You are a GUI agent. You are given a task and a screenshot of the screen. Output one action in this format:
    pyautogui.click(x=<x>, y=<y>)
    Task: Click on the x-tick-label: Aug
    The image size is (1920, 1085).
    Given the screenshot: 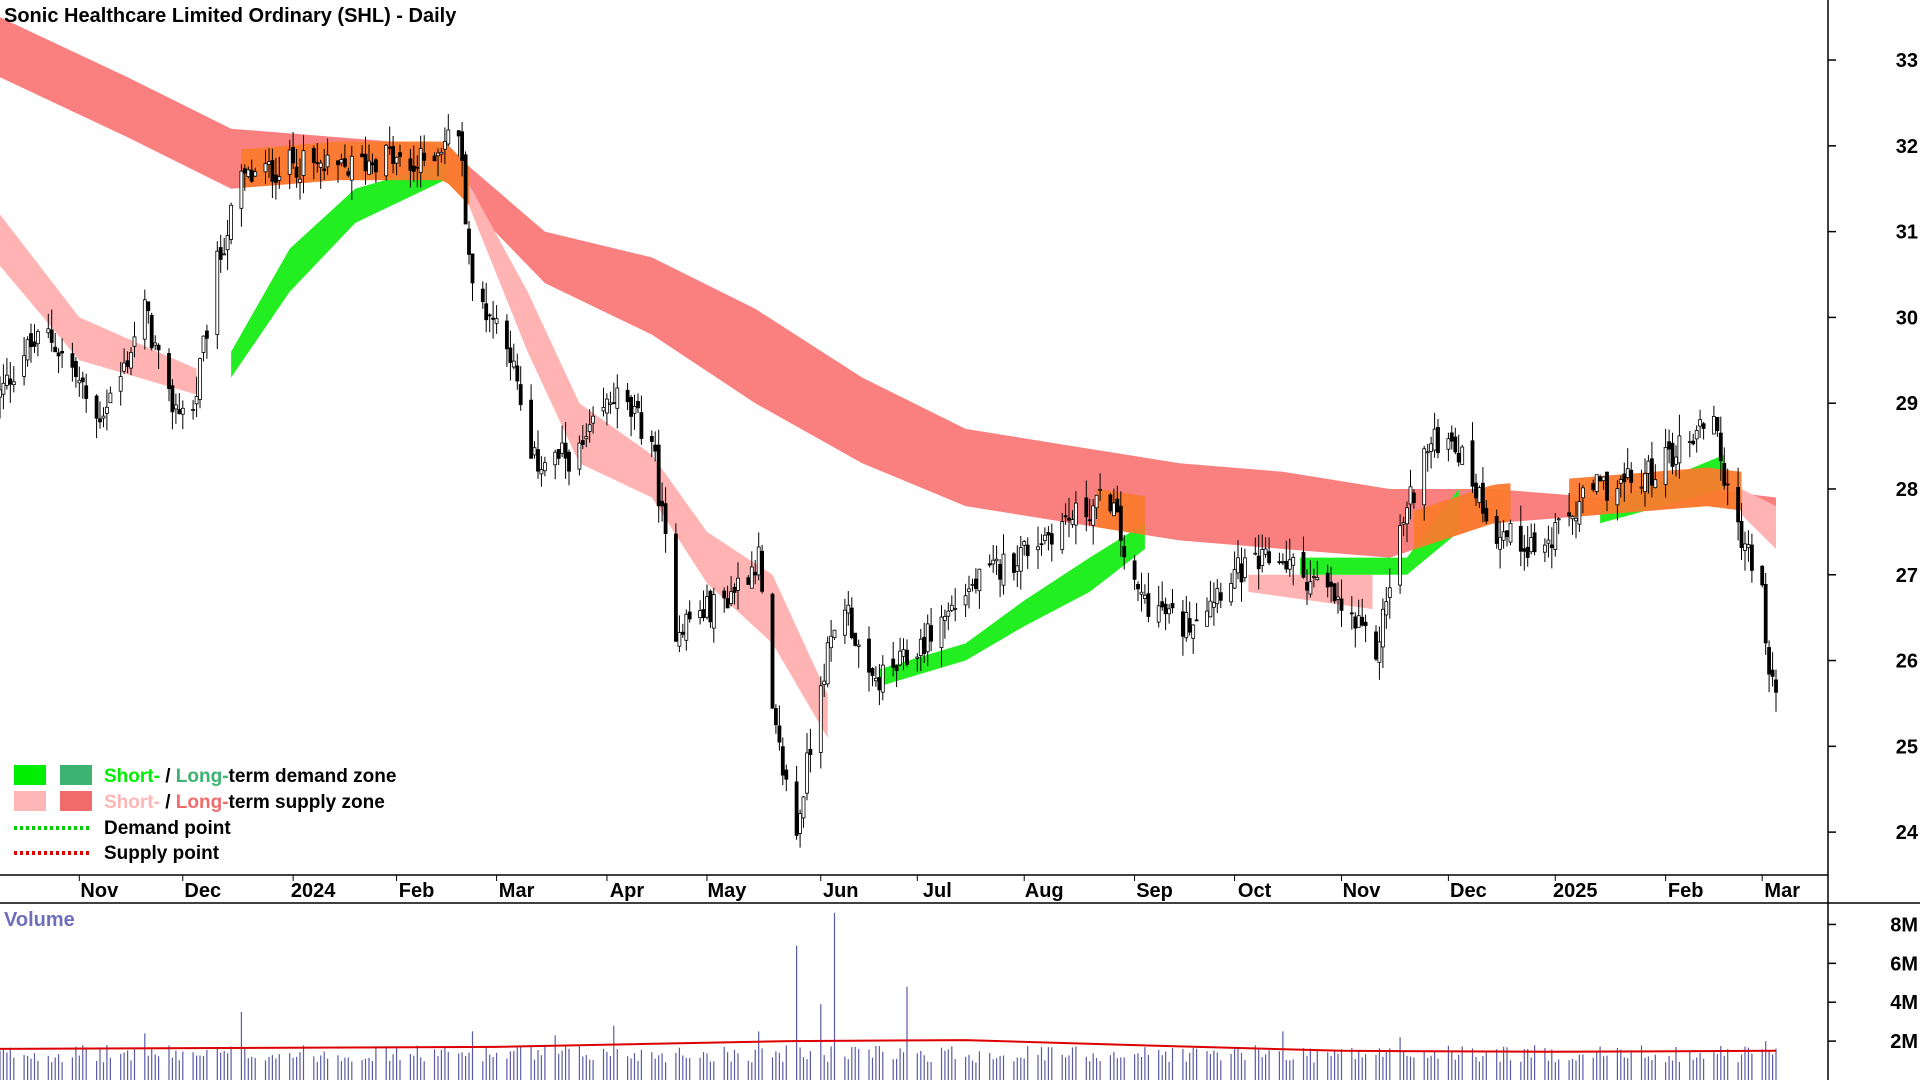 What is the action you would take?
    pyautogui.click(x=1044, y=891)
    